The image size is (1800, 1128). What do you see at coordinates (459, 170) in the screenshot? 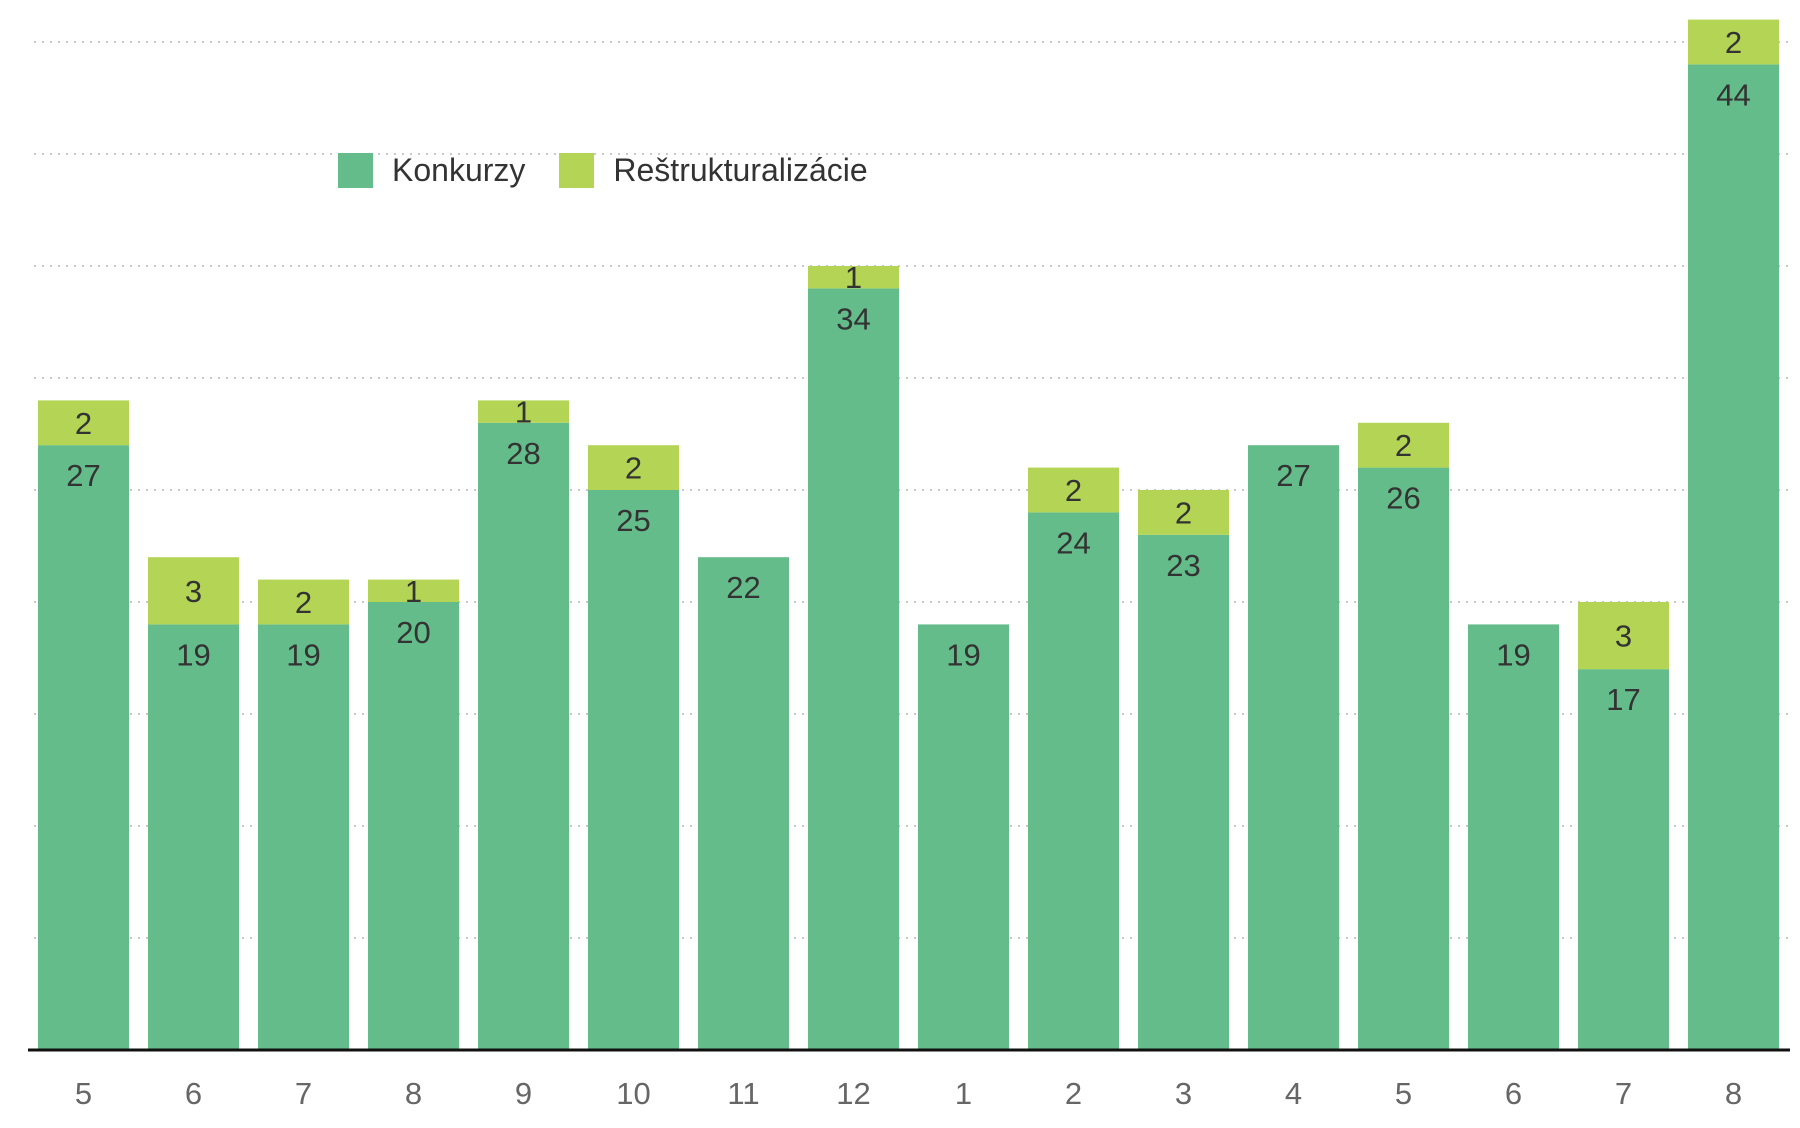
I see `legend-label-series-0: Konkurzy` at bounding box center [459, 170].